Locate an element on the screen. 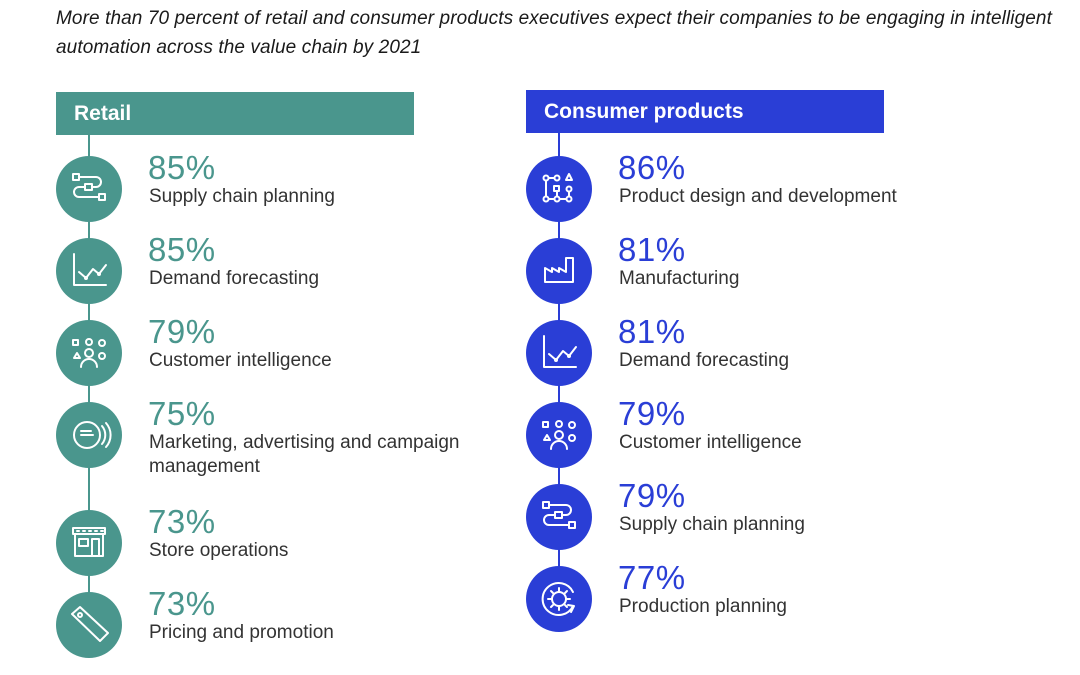 The image size is (1080, 675). retail-label-demand-forecasting: Demand forecasting is located at coordinates (234, 278).